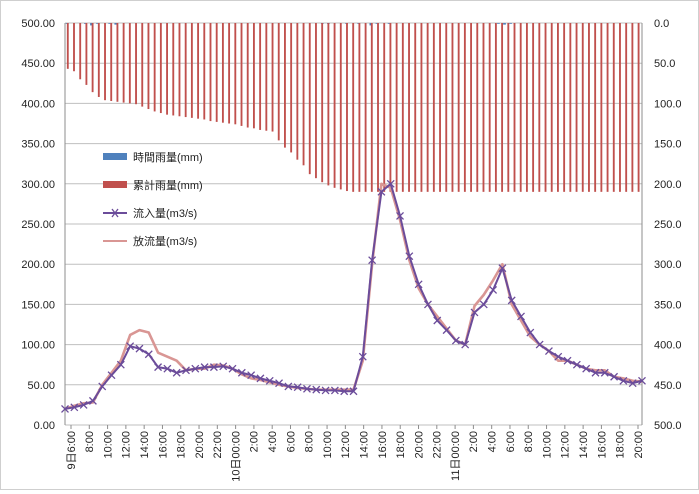 The width and height of the screenshot is (699, 494). What do you see at coordinates (273, 441) in the screenshot?
I see `x-tick-label: 4:00` at bounding box center [273, 441].